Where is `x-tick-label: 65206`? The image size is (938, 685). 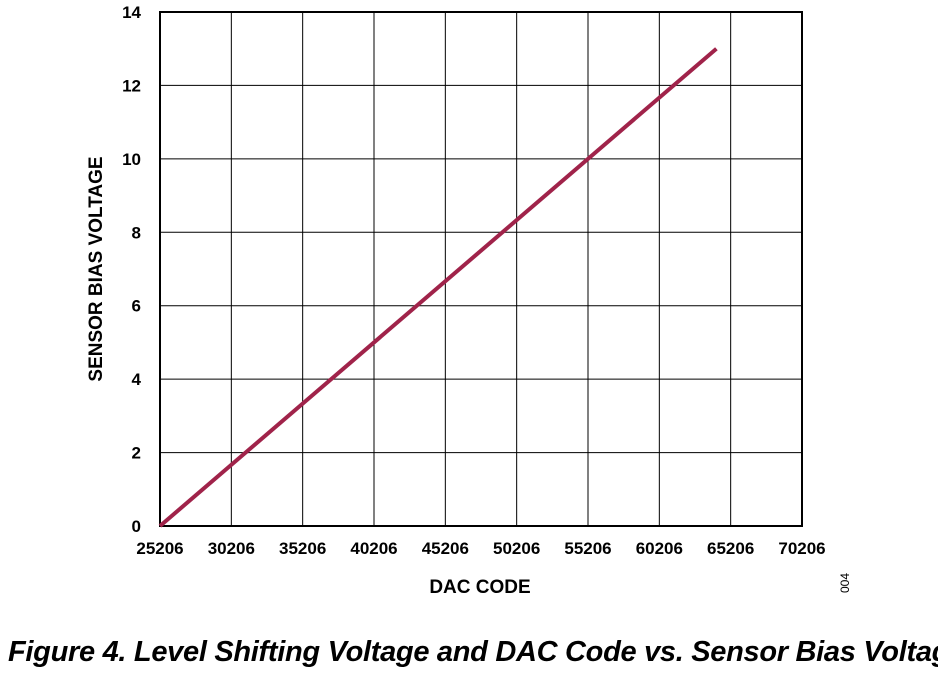 x-tick-label: 65206 is located at coordinates (730, 548).